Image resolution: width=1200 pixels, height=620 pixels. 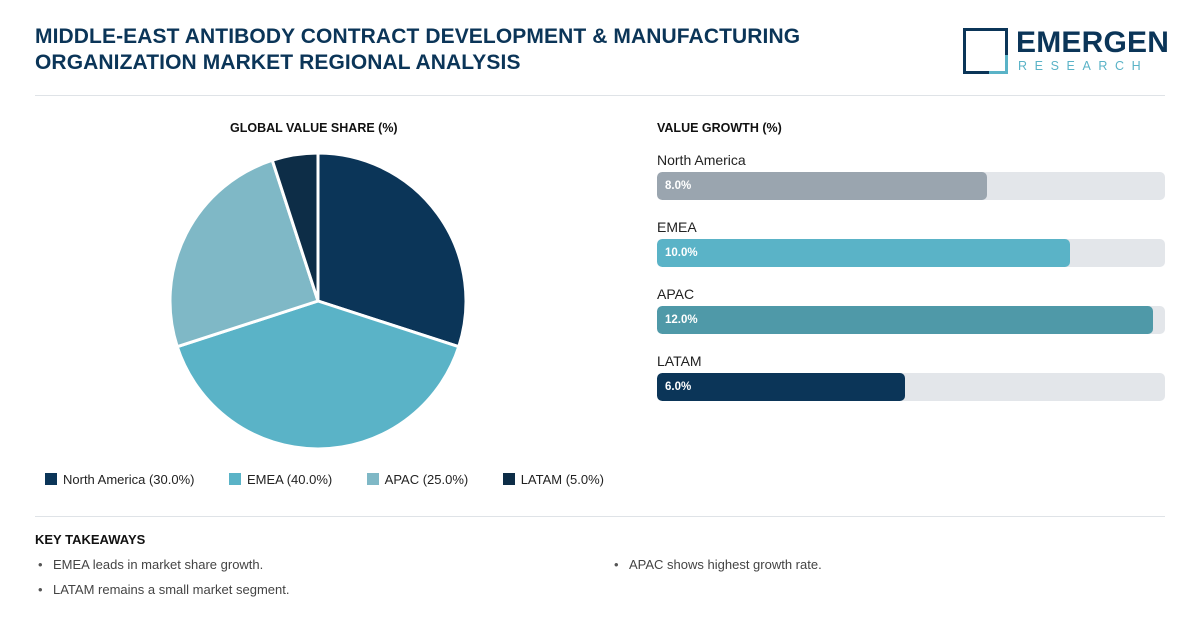 I want to click on emergen-research-logo: EMERGEN RESEARCH, so click(x=1066, y=51).